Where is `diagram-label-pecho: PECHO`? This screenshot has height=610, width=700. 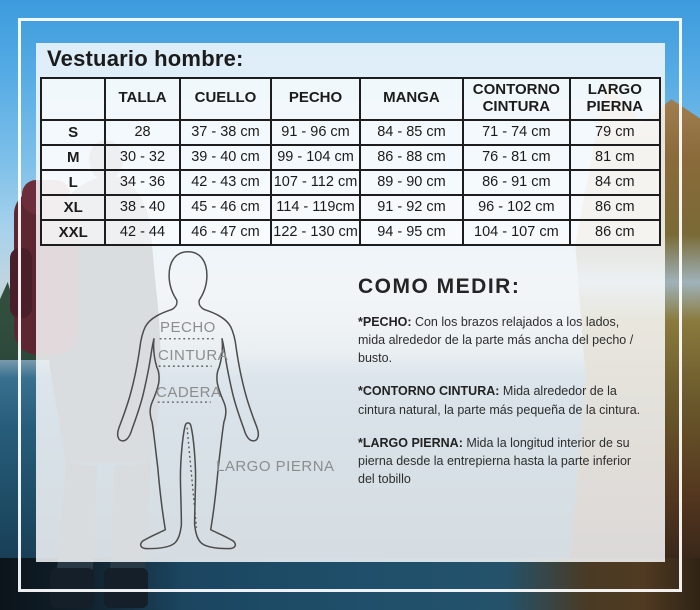 diagram-label-pecho: PECHO is located at coordinates (188, 327).